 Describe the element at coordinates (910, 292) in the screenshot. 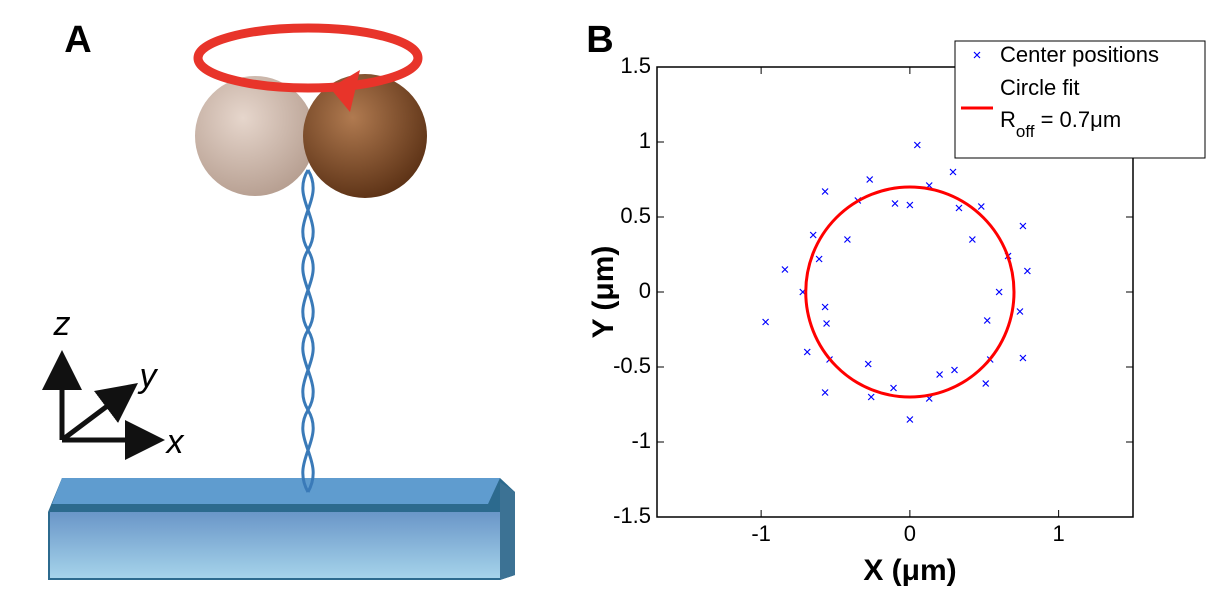

I see `circle-fit` at that location.